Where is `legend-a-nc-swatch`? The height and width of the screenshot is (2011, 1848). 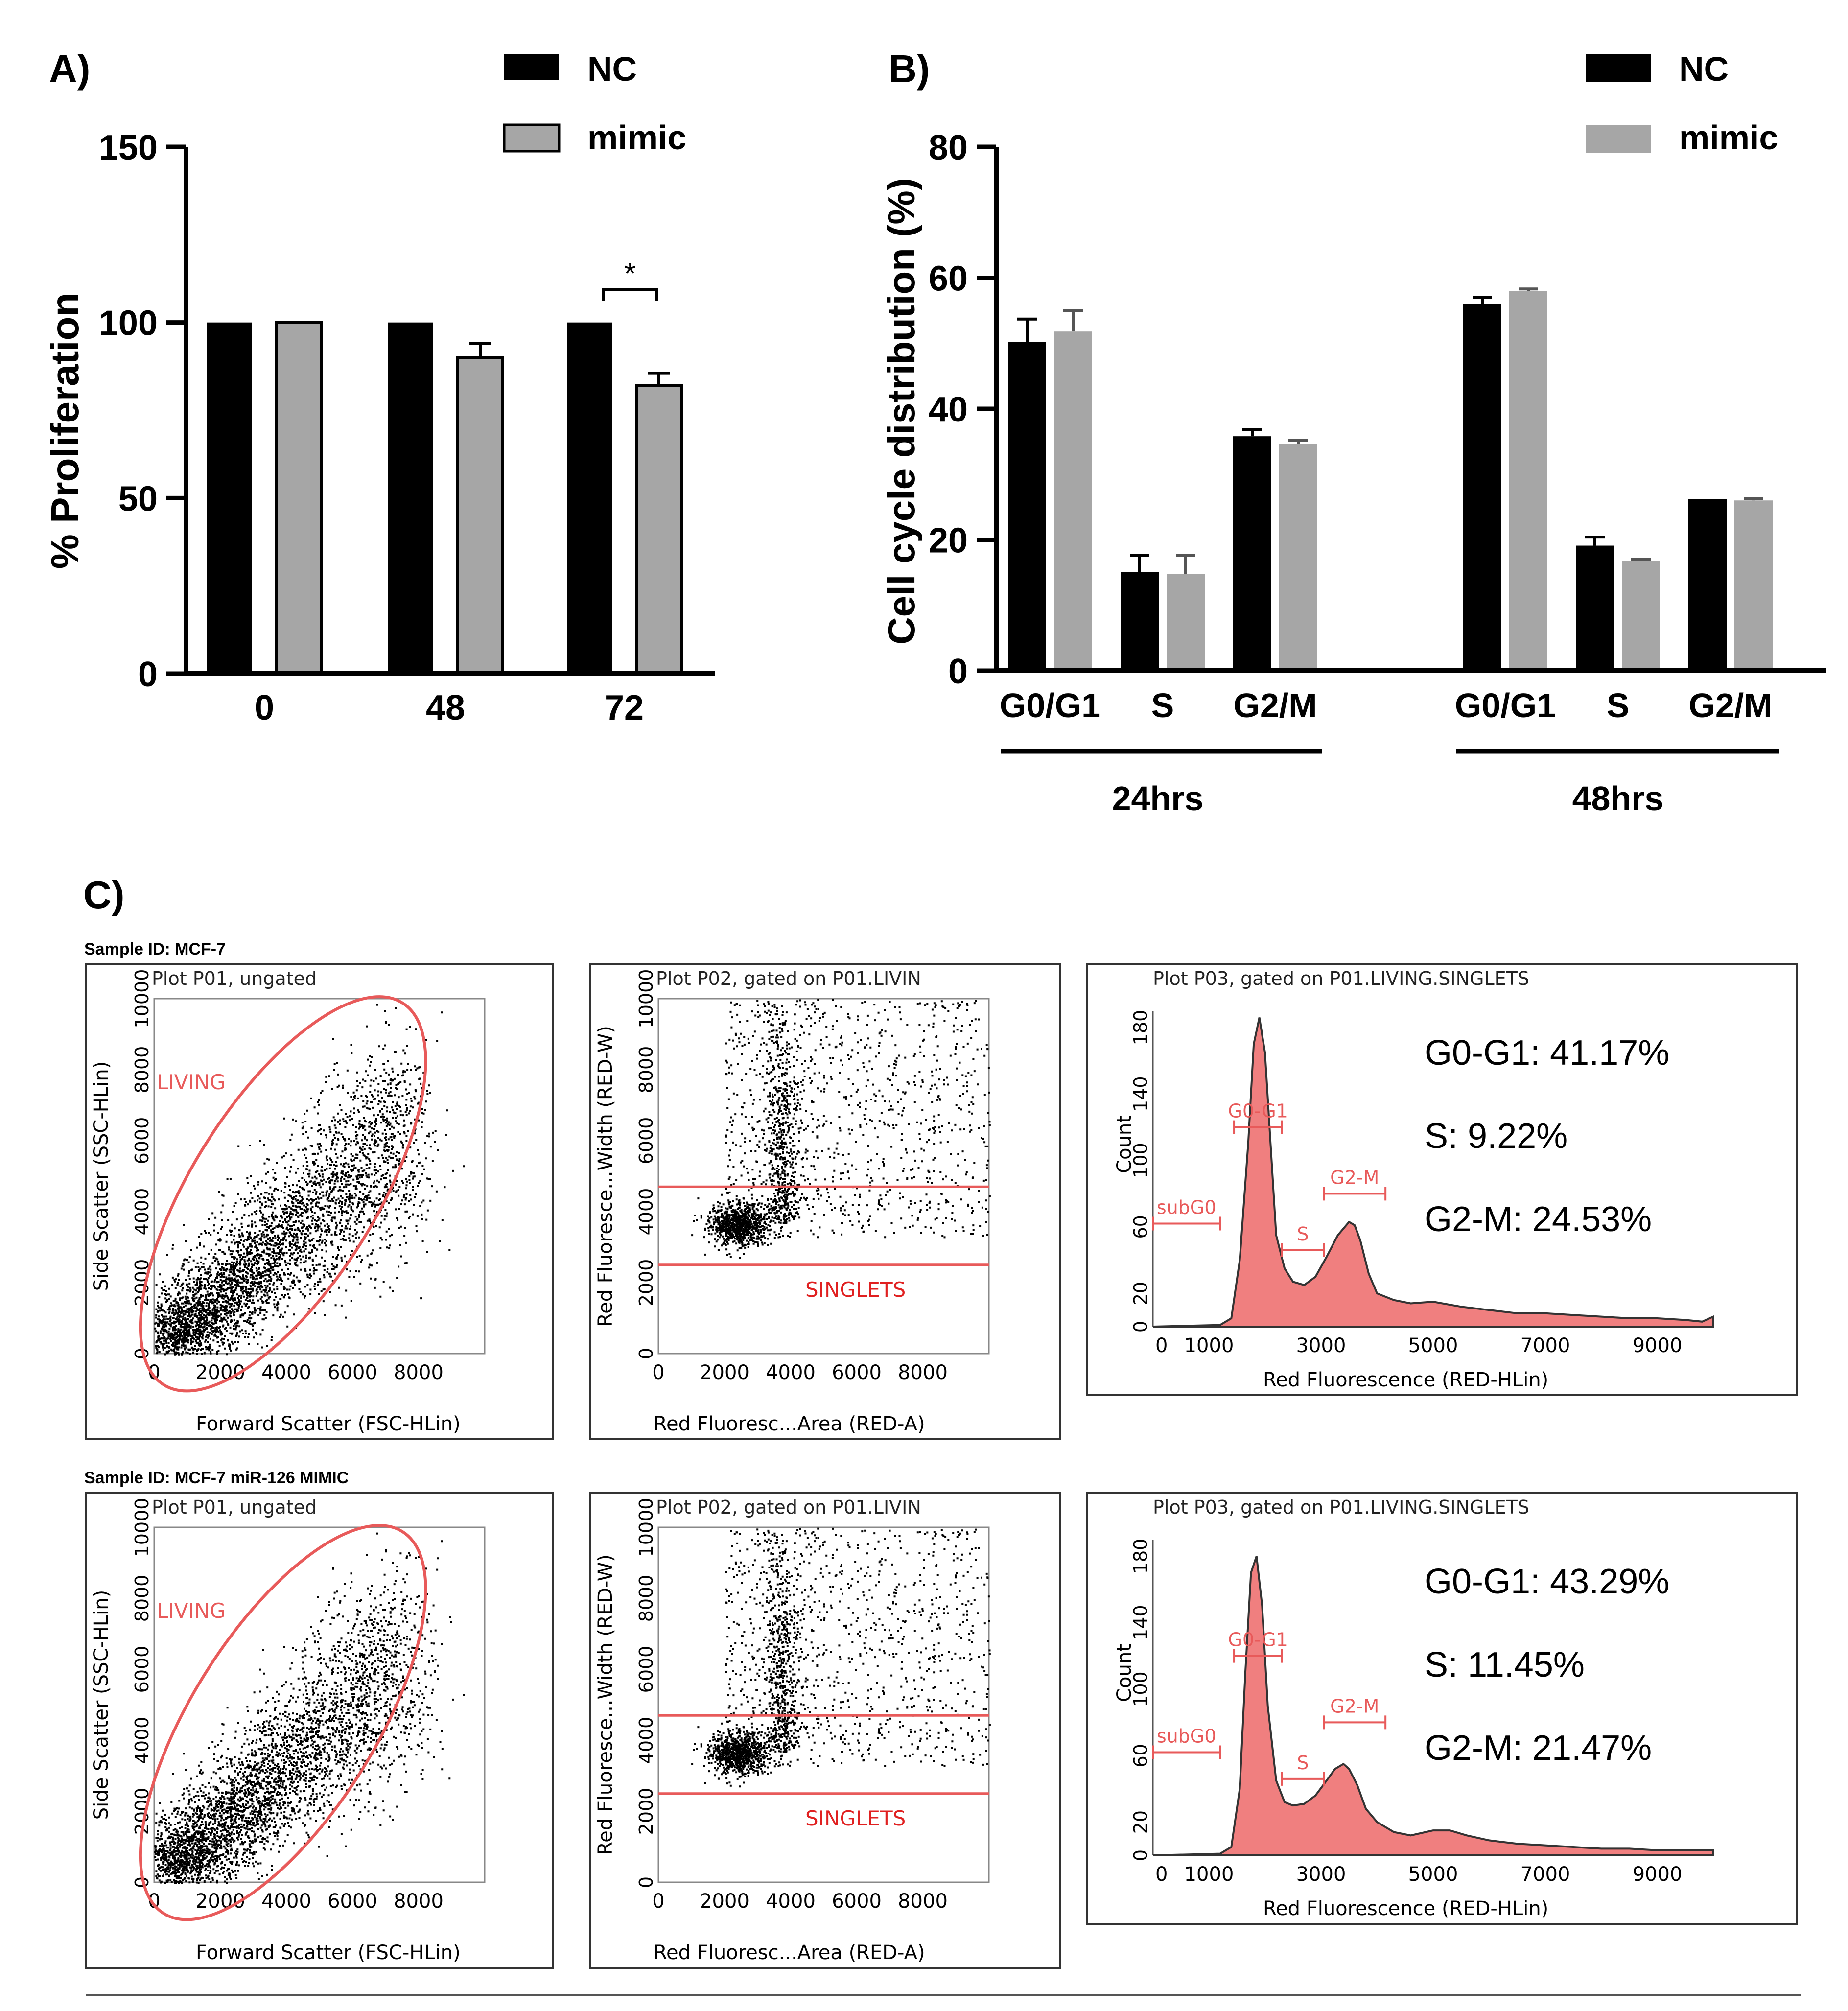
legend-a-nc-swatch is located at coordinates (531, 67).